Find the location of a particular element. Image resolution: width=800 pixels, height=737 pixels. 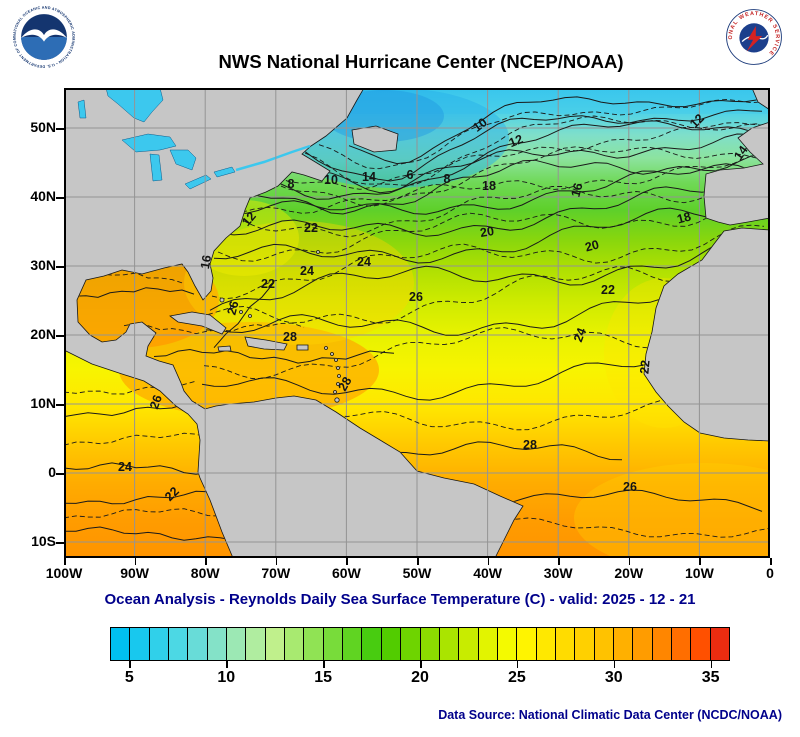

lon-tick-label: 50W is located at coordinates (417, 573).